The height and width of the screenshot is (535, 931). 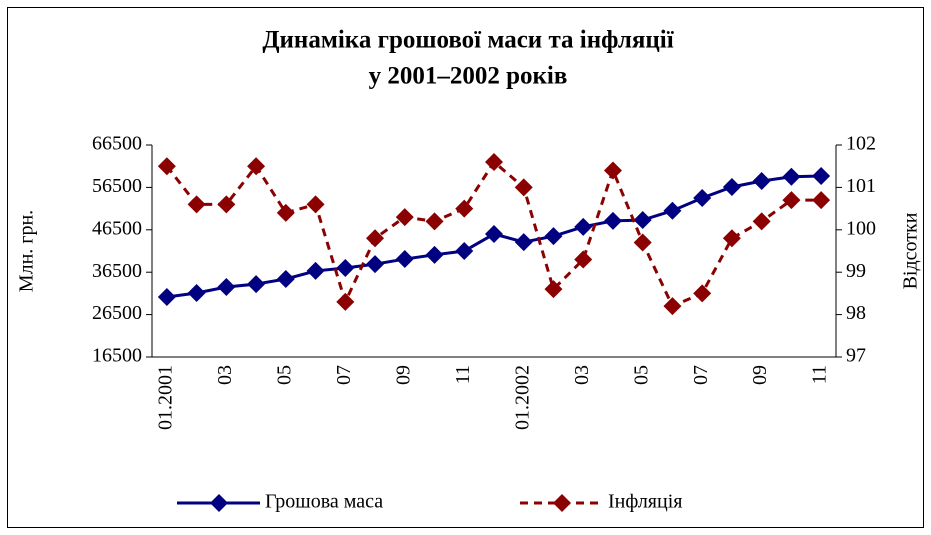 I want to click on y-tick-label: 16500, so click(x=117, y=356).